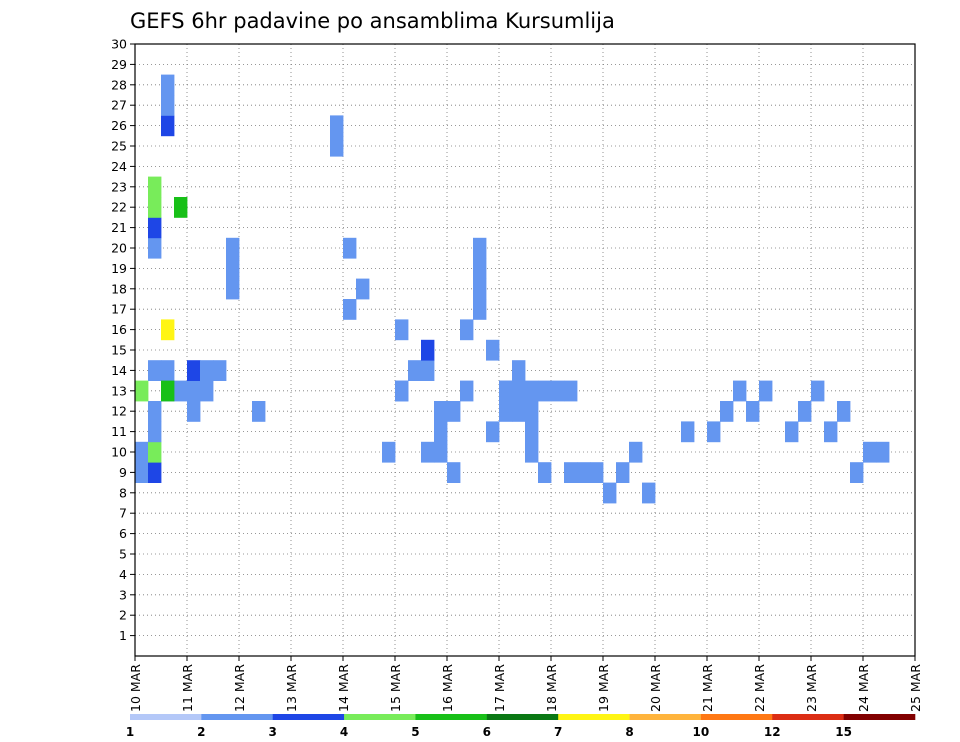 Image resolution: width=960 pixels, height=742 pixels. What do you see at coordinates (629, 732) in the screenshot?
I see `colorbar-label: 8` at bounding box center [629, 732].